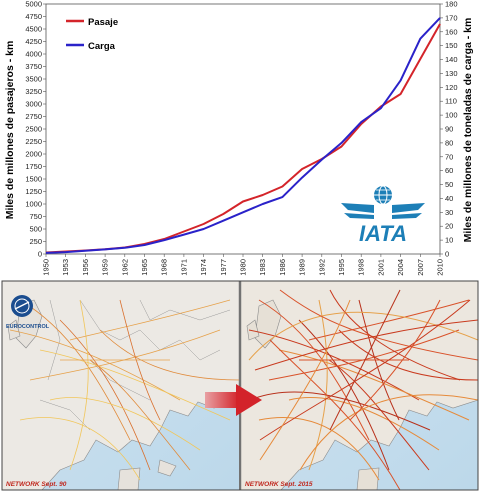 The image size is (480, 492). Describe the element at coordinates (35, 216) in the screenshot. I see `left-tick-label: 750` at that location.